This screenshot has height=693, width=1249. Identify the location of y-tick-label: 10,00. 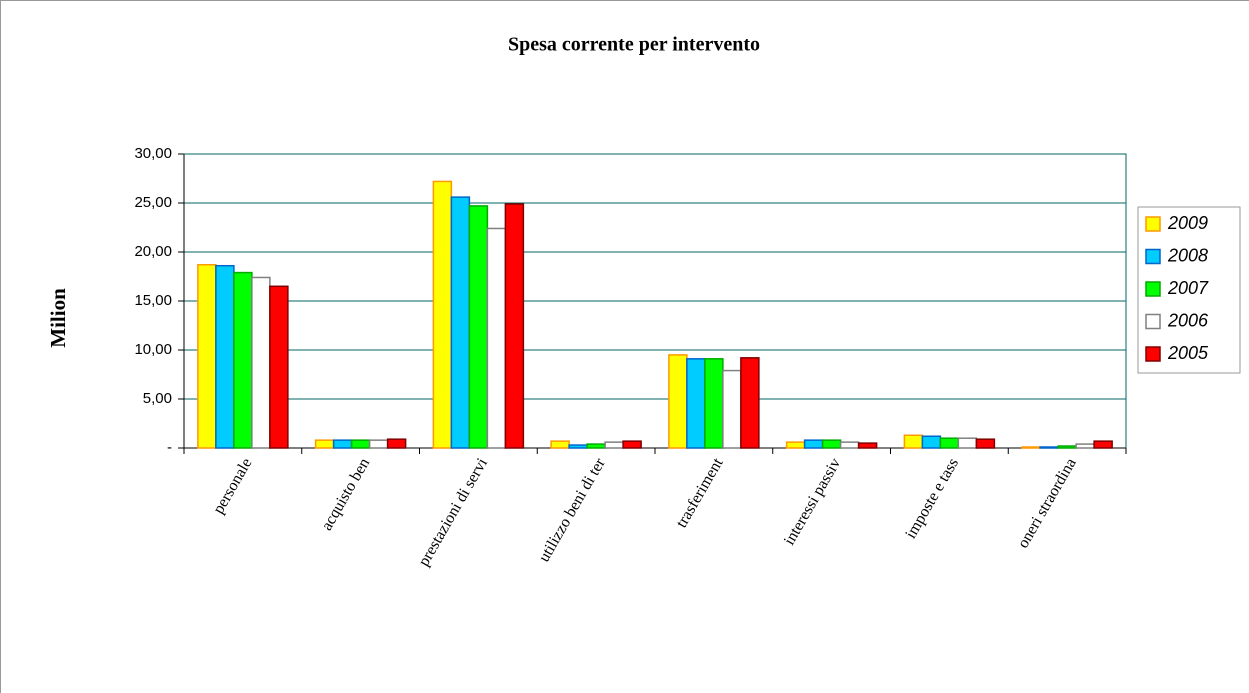
(153, 349).